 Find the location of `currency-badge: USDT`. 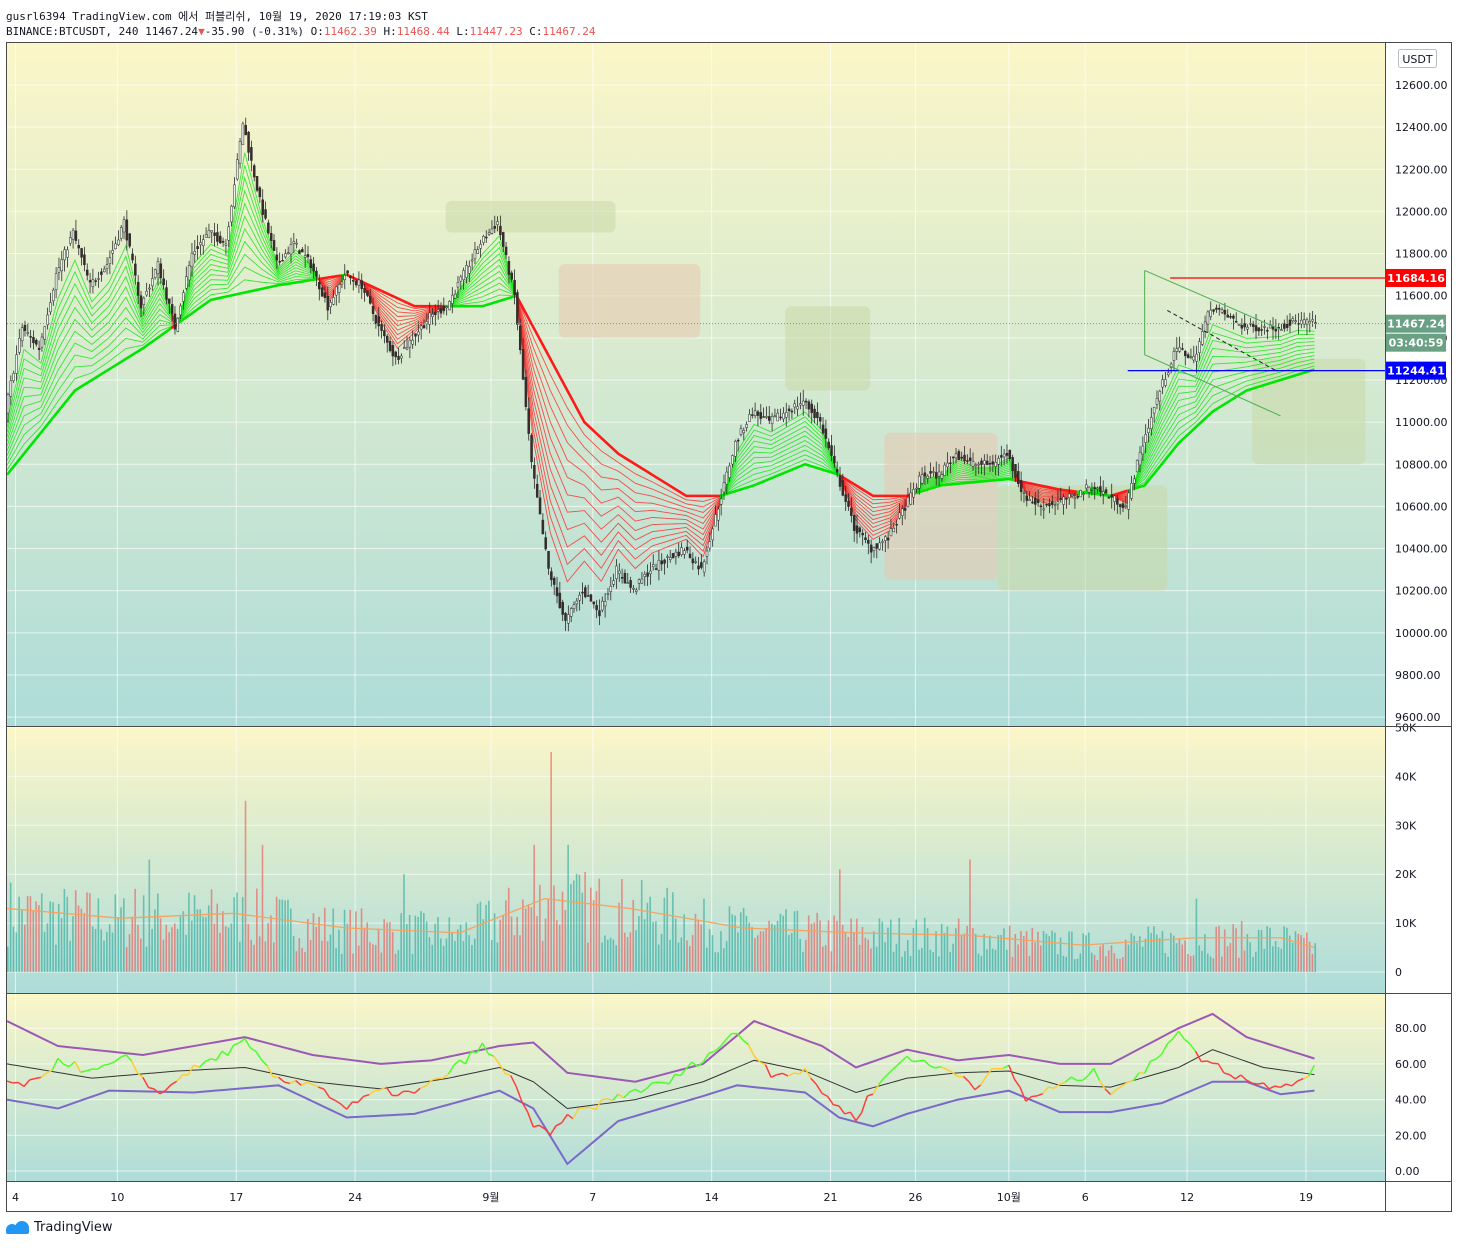

currency-badge: USDT is located at coordinates (1417, 58).